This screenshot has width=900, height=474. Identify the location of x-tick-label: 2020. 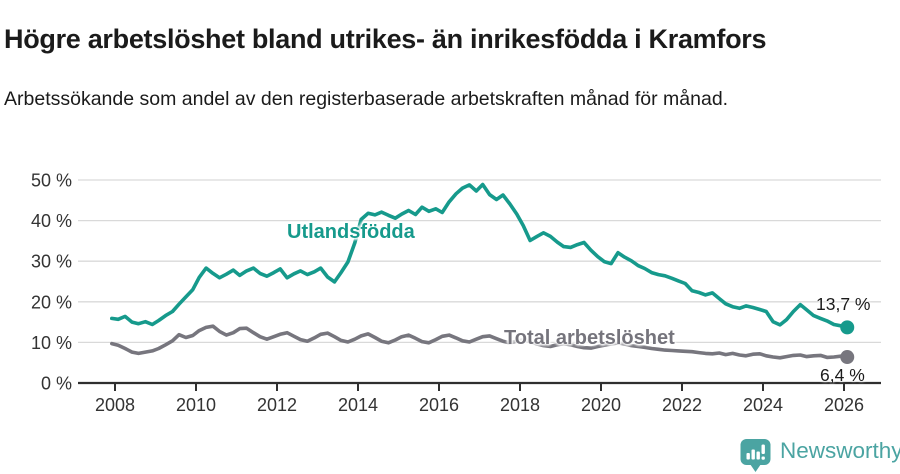
(601, 405).